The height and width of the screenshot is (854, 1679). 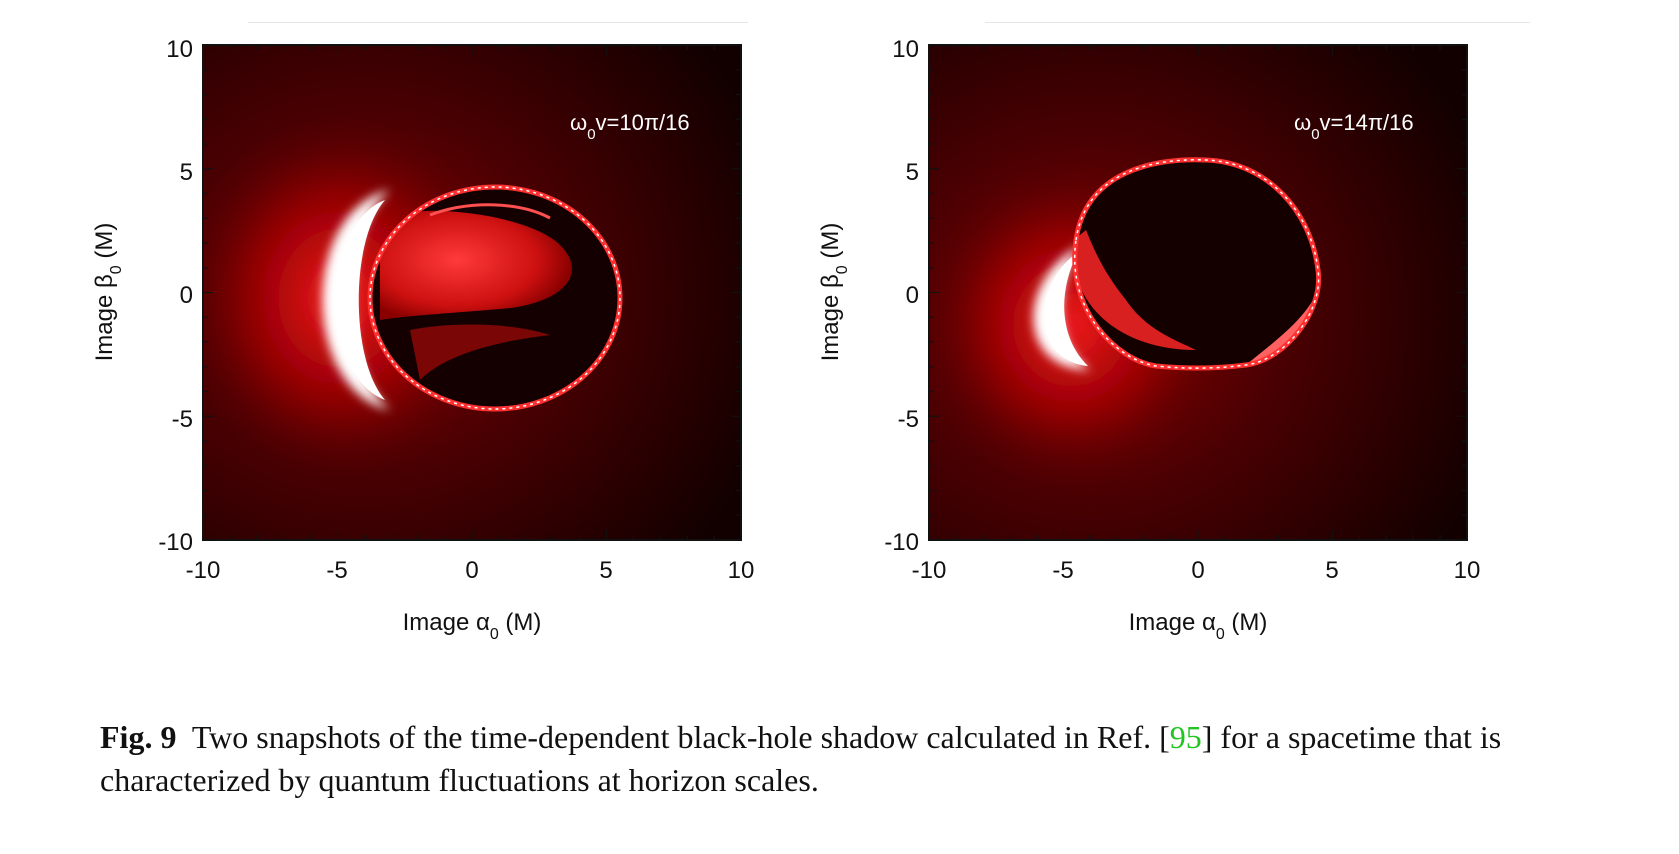 What do you see at coordinates (1354, 126) in the screenshot?
I see `panel-annotation: ω0v=14π/16` at bounding box center [1354, 126].